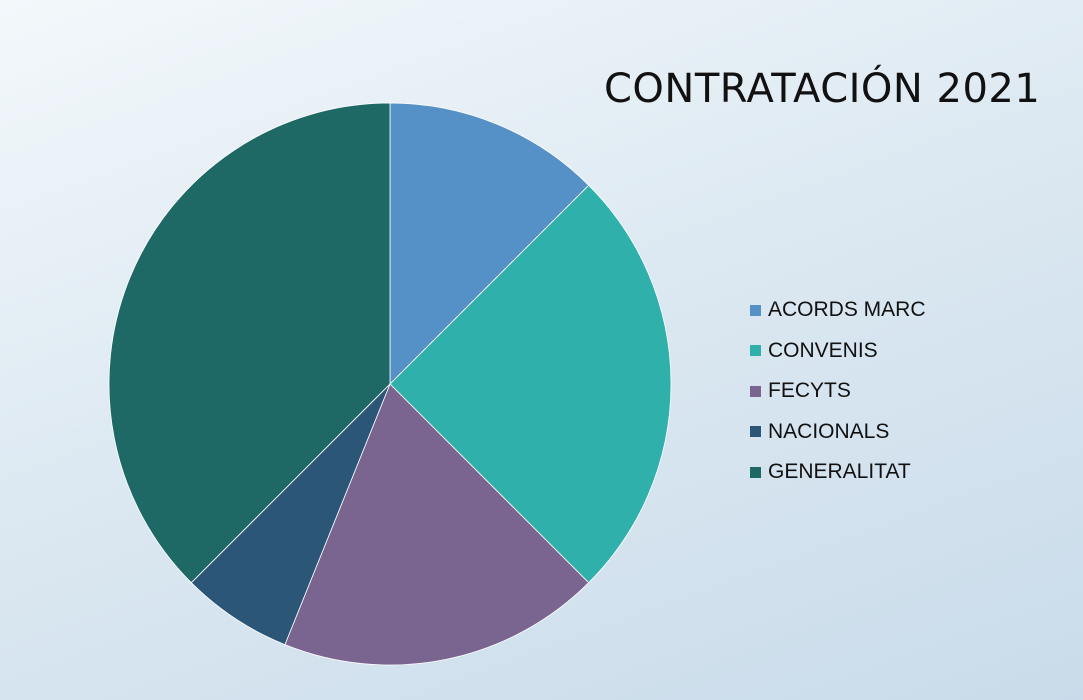 This screenshot has height=700, width=1083. Describe the element at coordinates (822, 89) in the screenshot. I see `chart-title: CONTRATACIÓN 2021` at that location.